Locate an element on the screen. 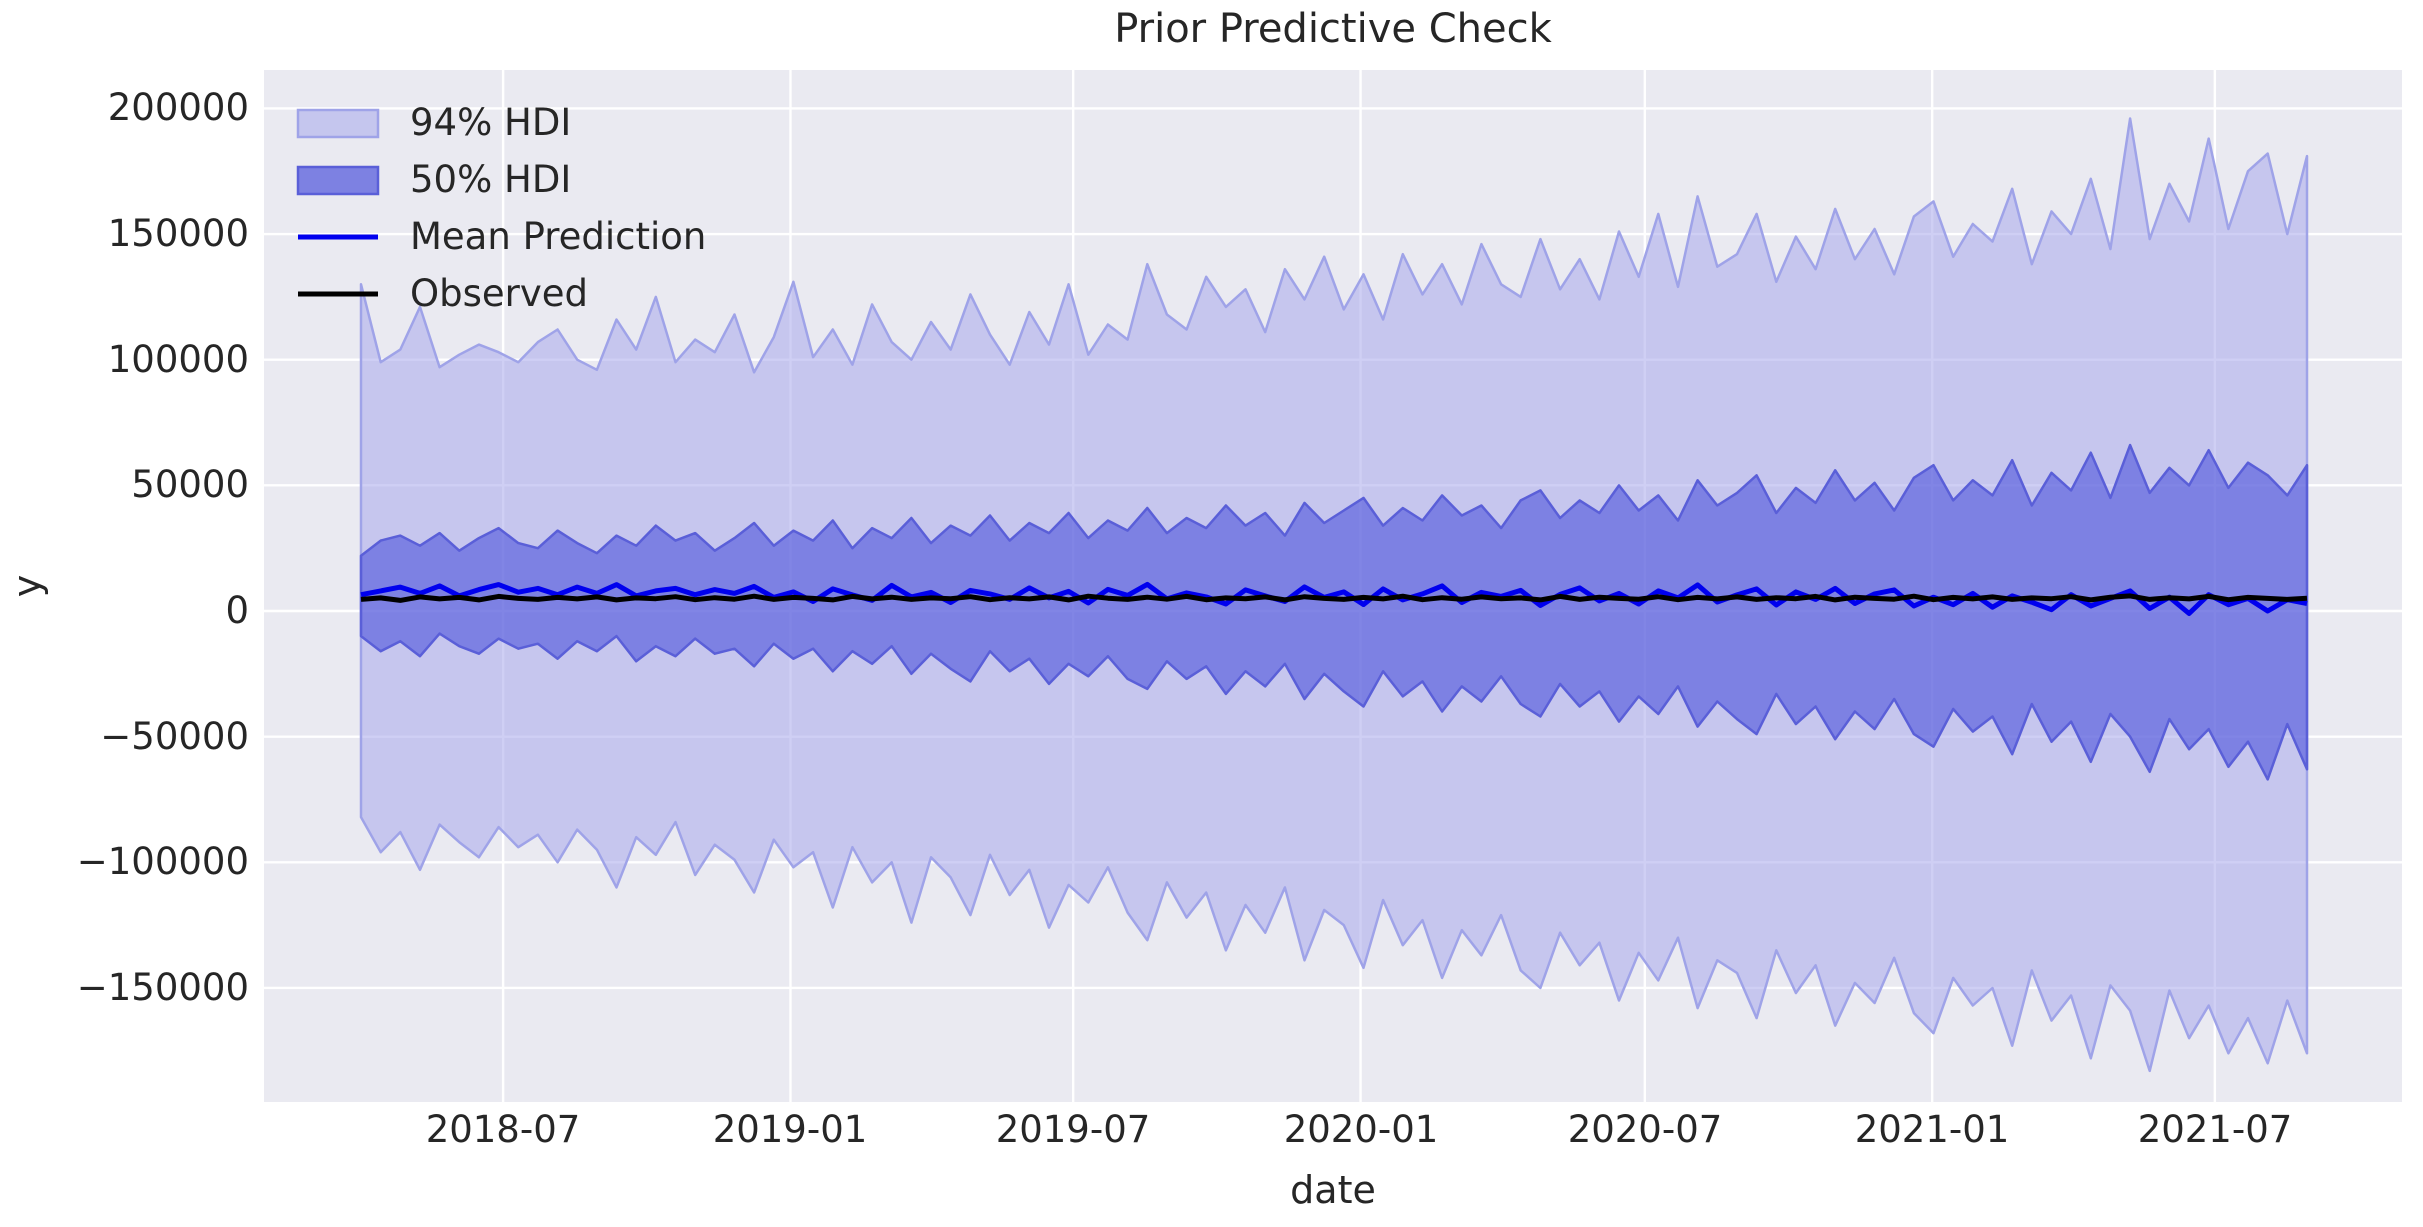 Image resolution: width=2423 pixels, height=1227 pixels. x-tick-2020-01: 2020-01 is located at coordinates (1361, 1129).